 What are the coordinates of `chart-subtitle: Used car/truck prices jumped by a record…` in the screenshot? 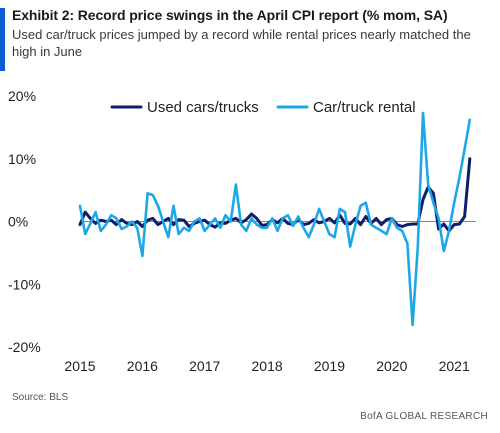 It's located at (241, 43).